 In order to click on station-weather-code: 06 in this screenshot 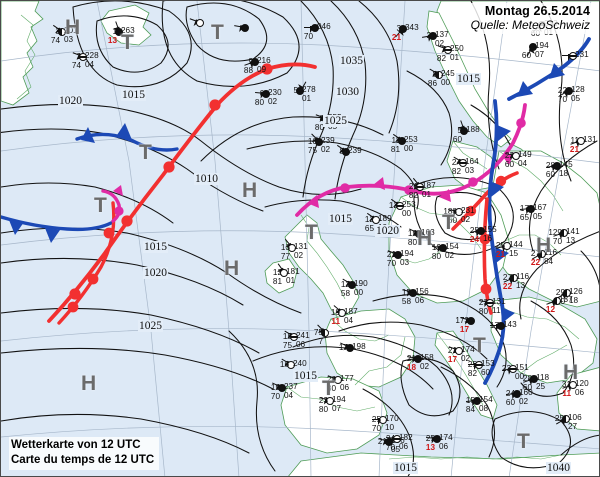, I will do `click(404, 446)`.